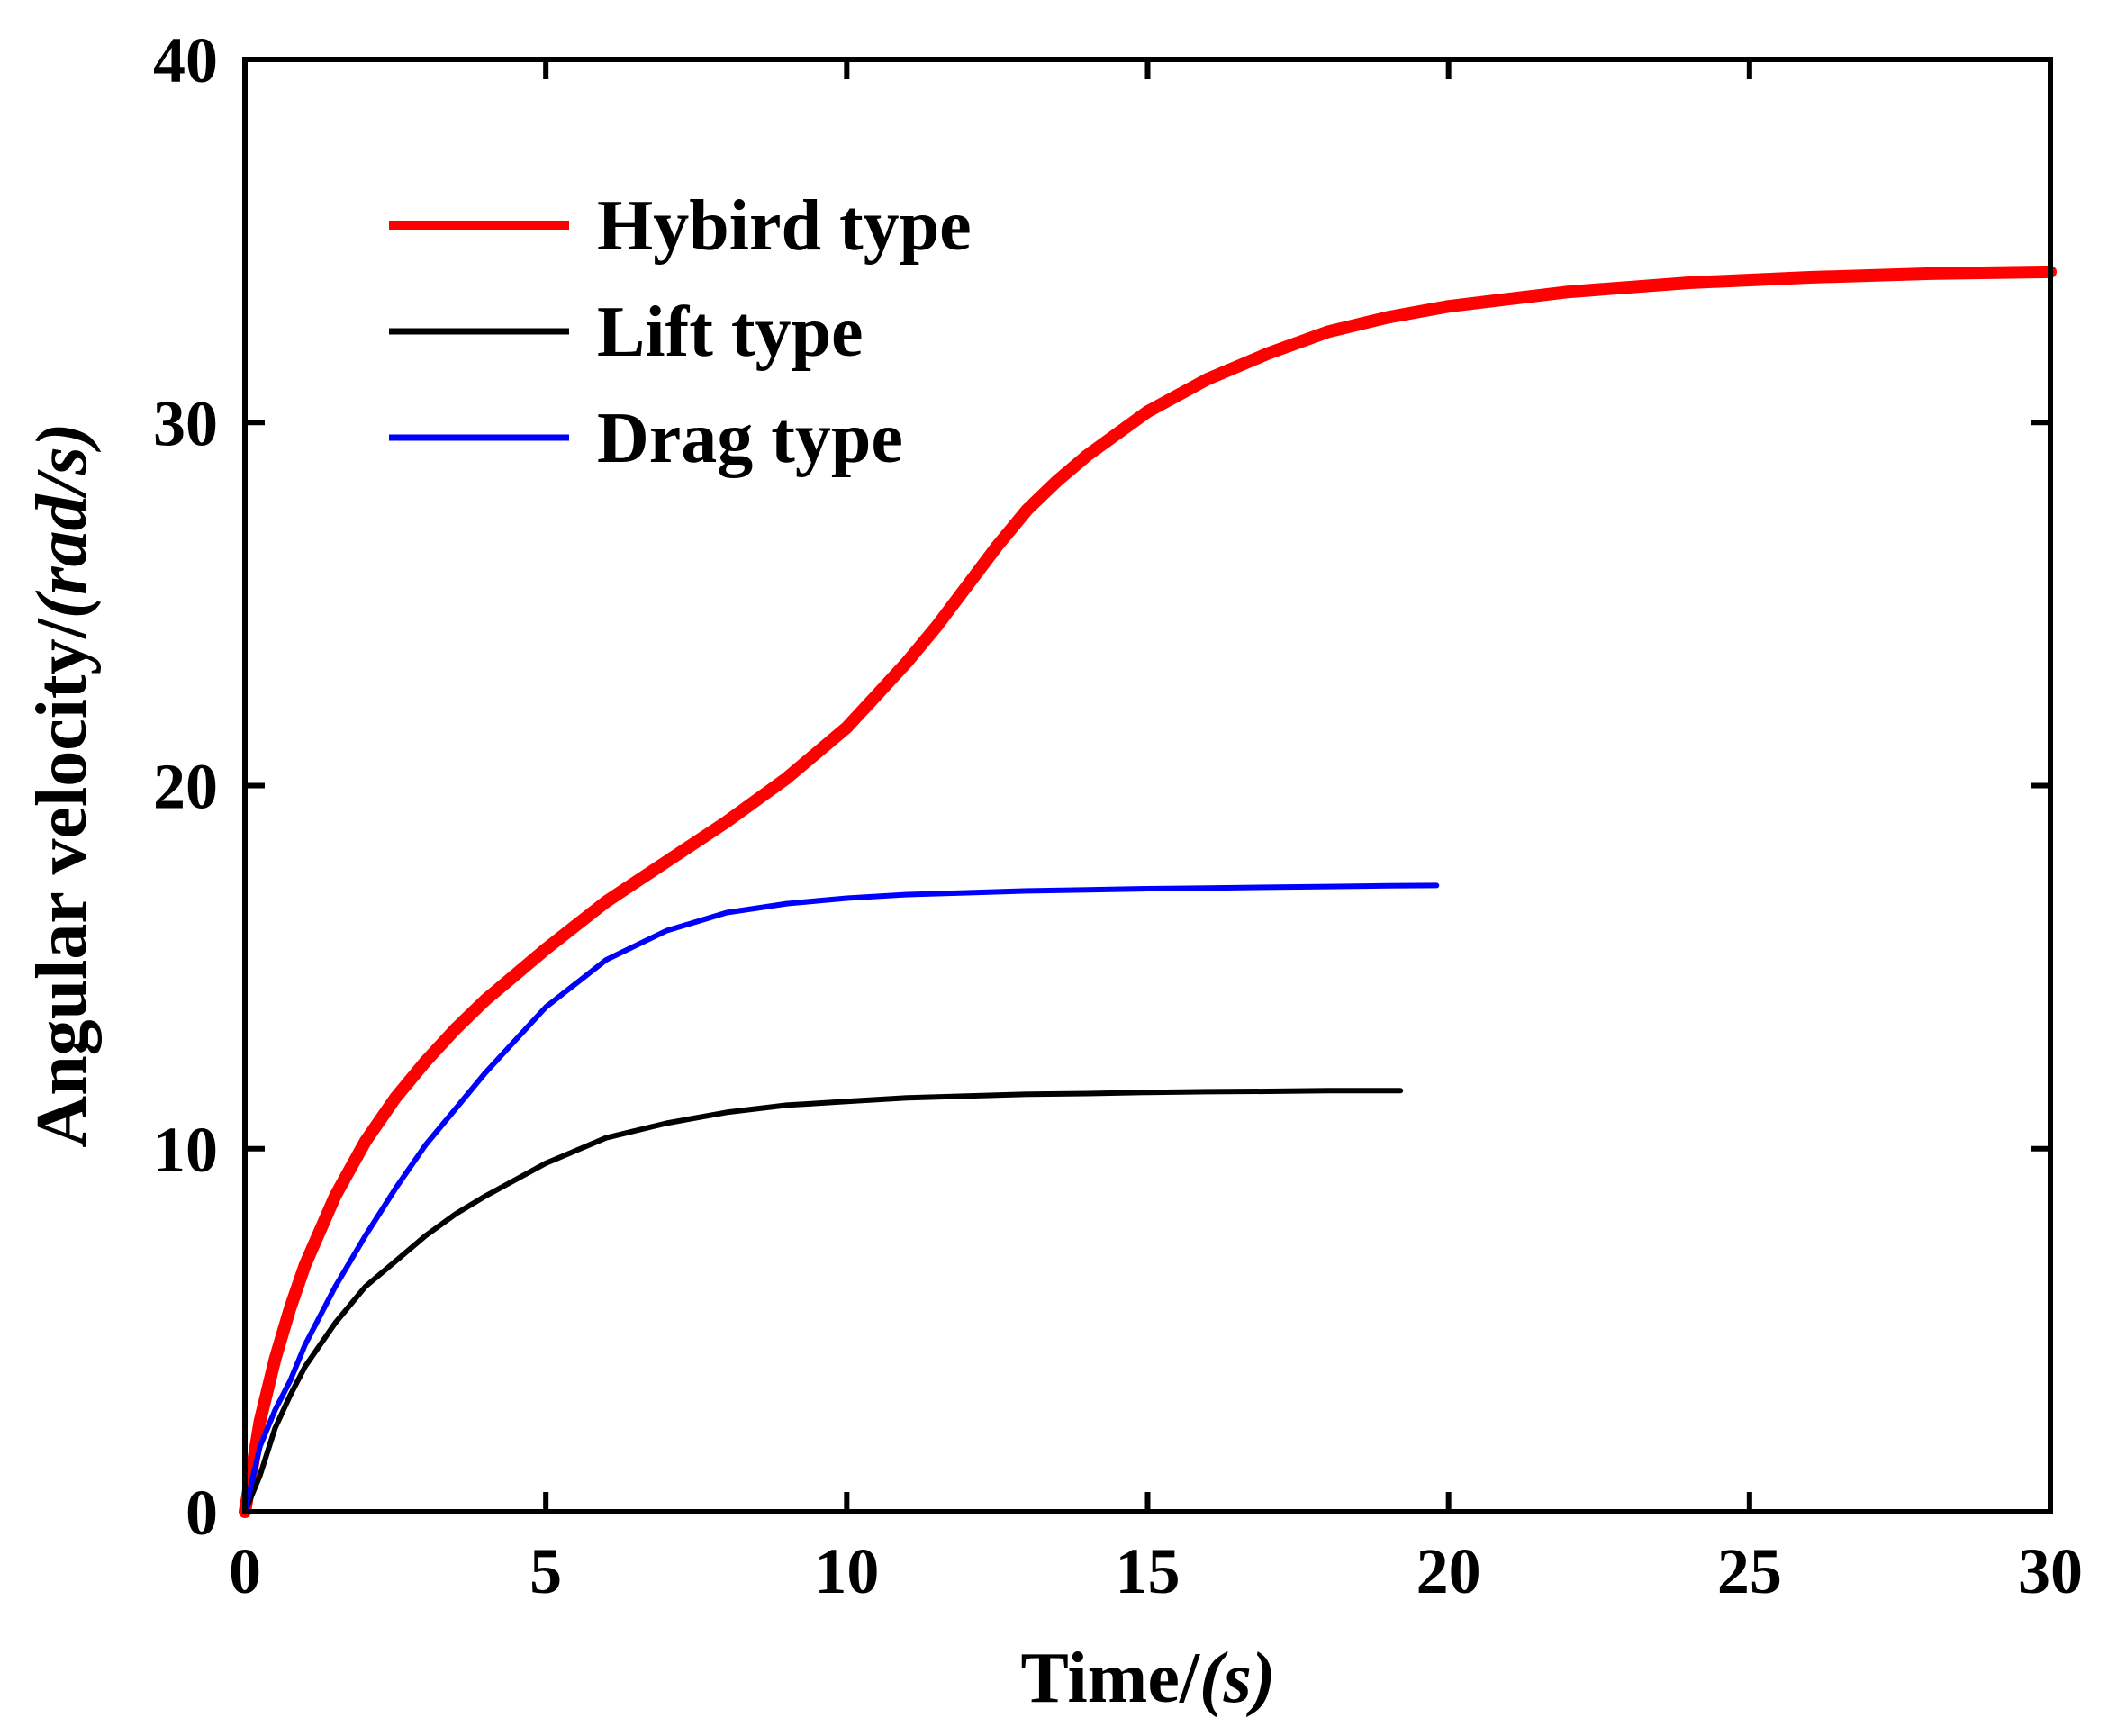  Describe the element at coordinates (750, 438) in the screenshot. I see `legend-label-drag-type: Drag type` at that location.